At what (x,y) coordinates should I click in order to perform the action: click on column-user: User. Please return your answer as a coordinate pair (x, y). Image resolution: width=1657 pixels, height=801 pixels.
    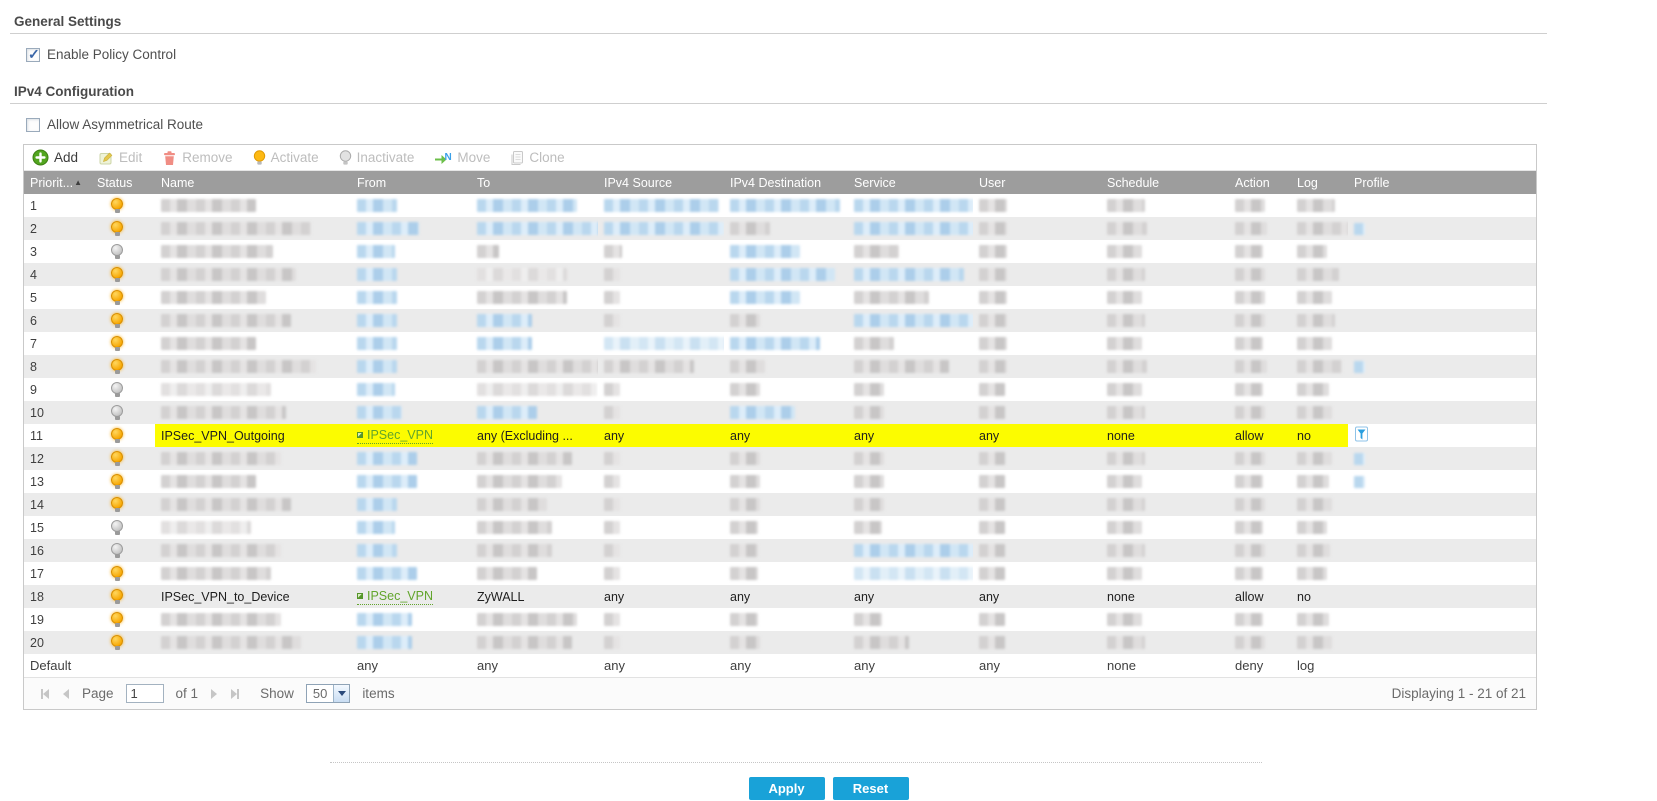
    Looking at the image, I should click on (1037, 182).